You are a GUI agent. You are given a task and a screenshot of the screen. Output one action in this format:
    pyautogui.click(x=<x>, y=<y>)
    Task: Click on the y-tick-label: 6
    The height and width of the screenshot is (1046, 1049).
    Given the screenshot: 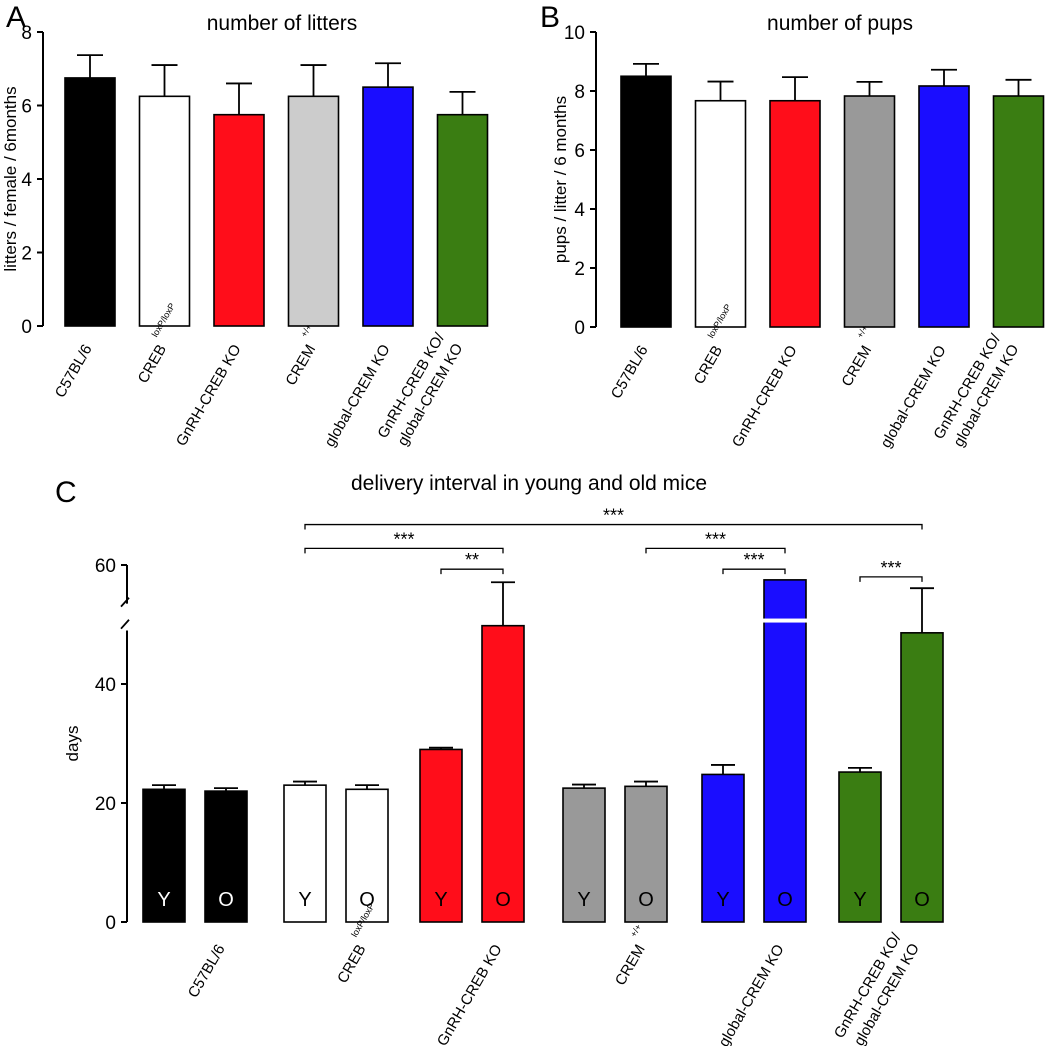 What is the action you would take?
    pyautogui.click(x=579, y=151)
    